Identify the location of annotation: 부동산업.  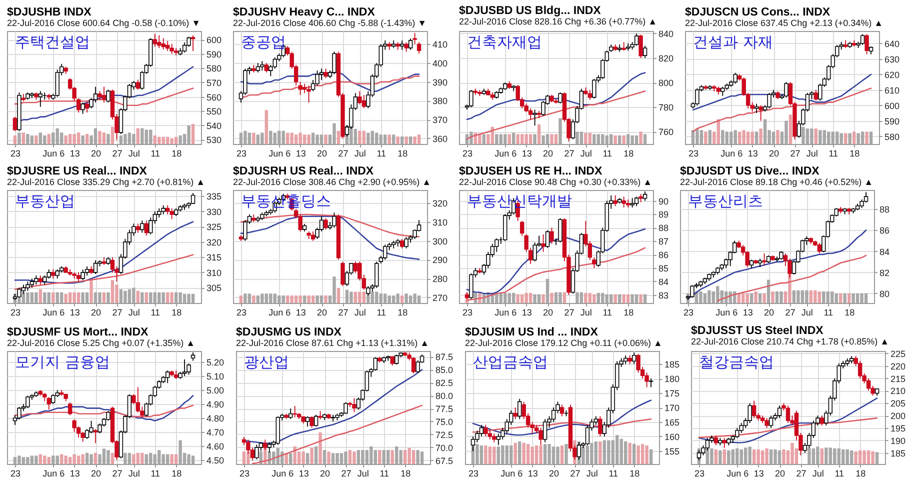
(45, 201).